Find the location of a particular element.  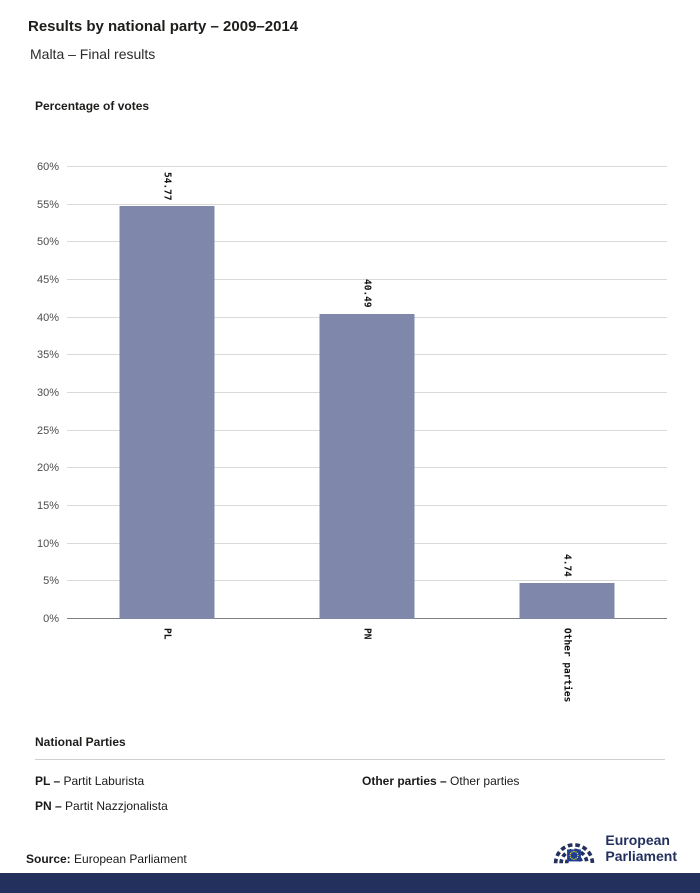

legend-entry-pl: PL – Partit Laburista is located at coordinates (198, 781).